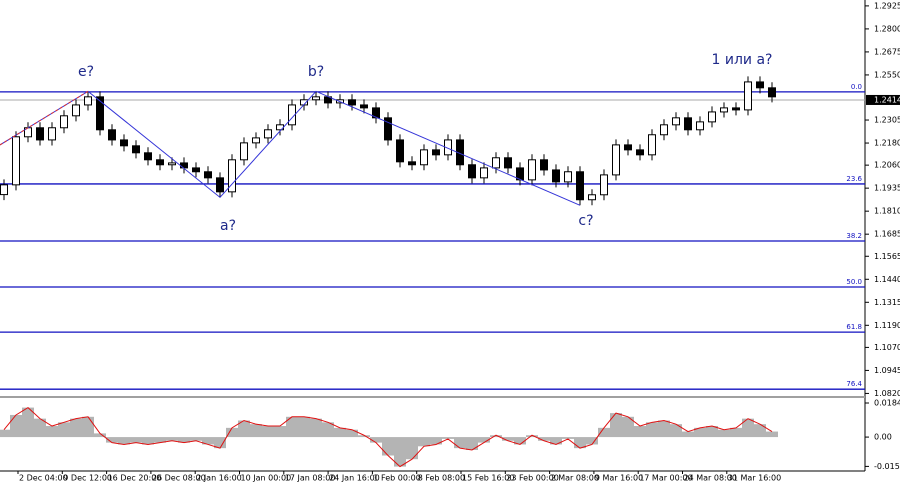 This screenshot has width=900, height=485. What do you see at coordinates (854, 384) in the screenshot?
I see `fib-label: 76.4` at bounding box center [854, 384].